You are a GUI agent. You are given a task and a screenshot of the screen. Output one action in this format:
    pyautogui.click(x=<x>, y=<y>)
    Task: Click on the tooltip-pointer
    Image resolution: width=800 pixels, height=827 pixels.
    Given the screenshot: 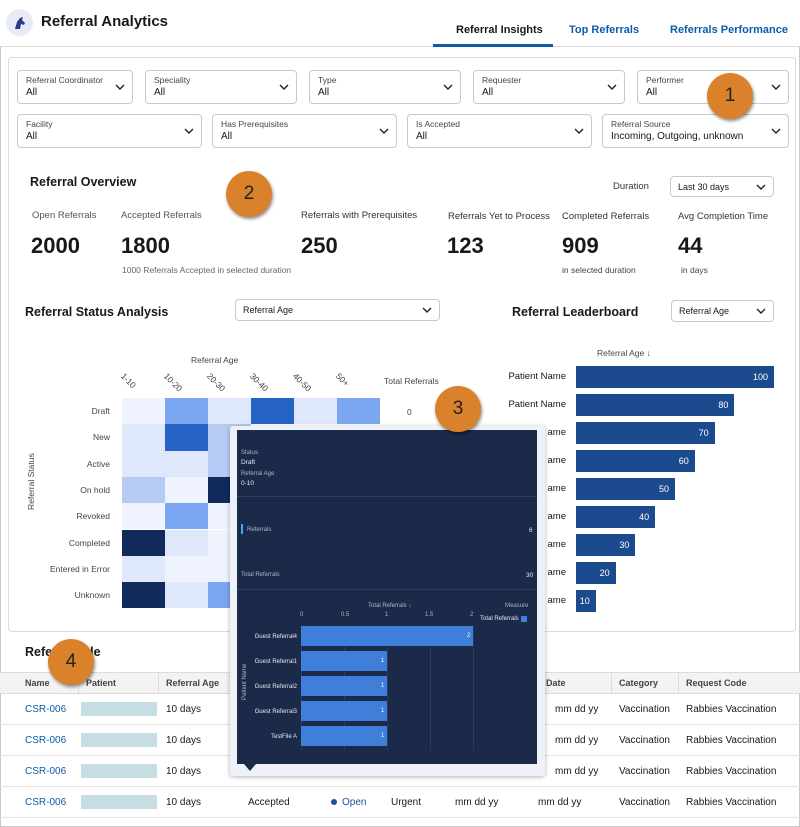 What is the action you would take?
    pyautogui.click(x=250, y=767)
    